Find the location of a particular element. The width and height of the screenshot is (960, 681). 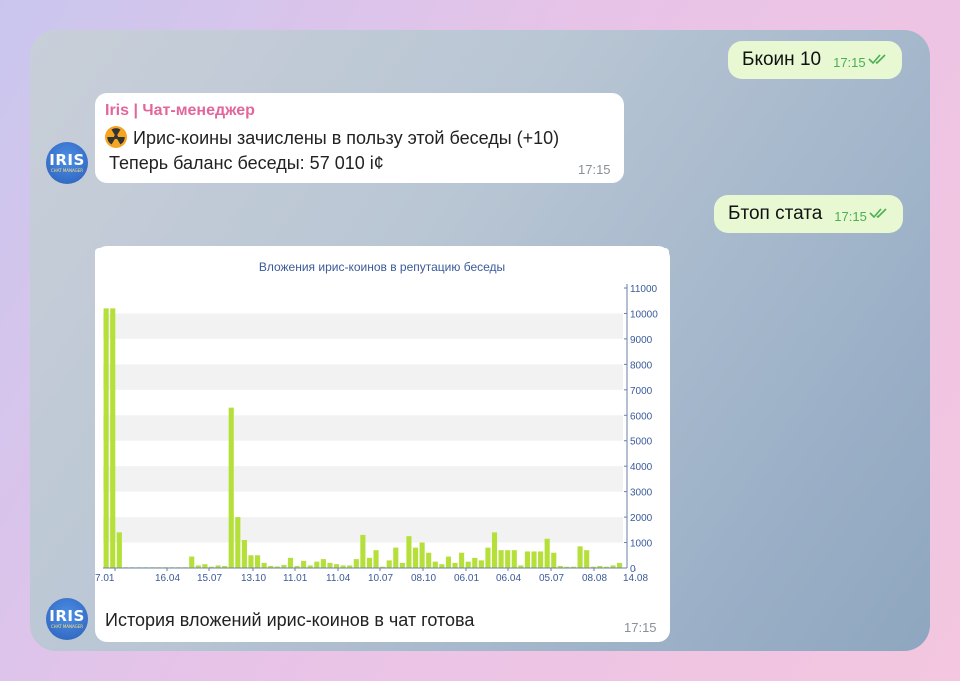

x-tick-label: 05.07 is located at coordinates (551, 578).